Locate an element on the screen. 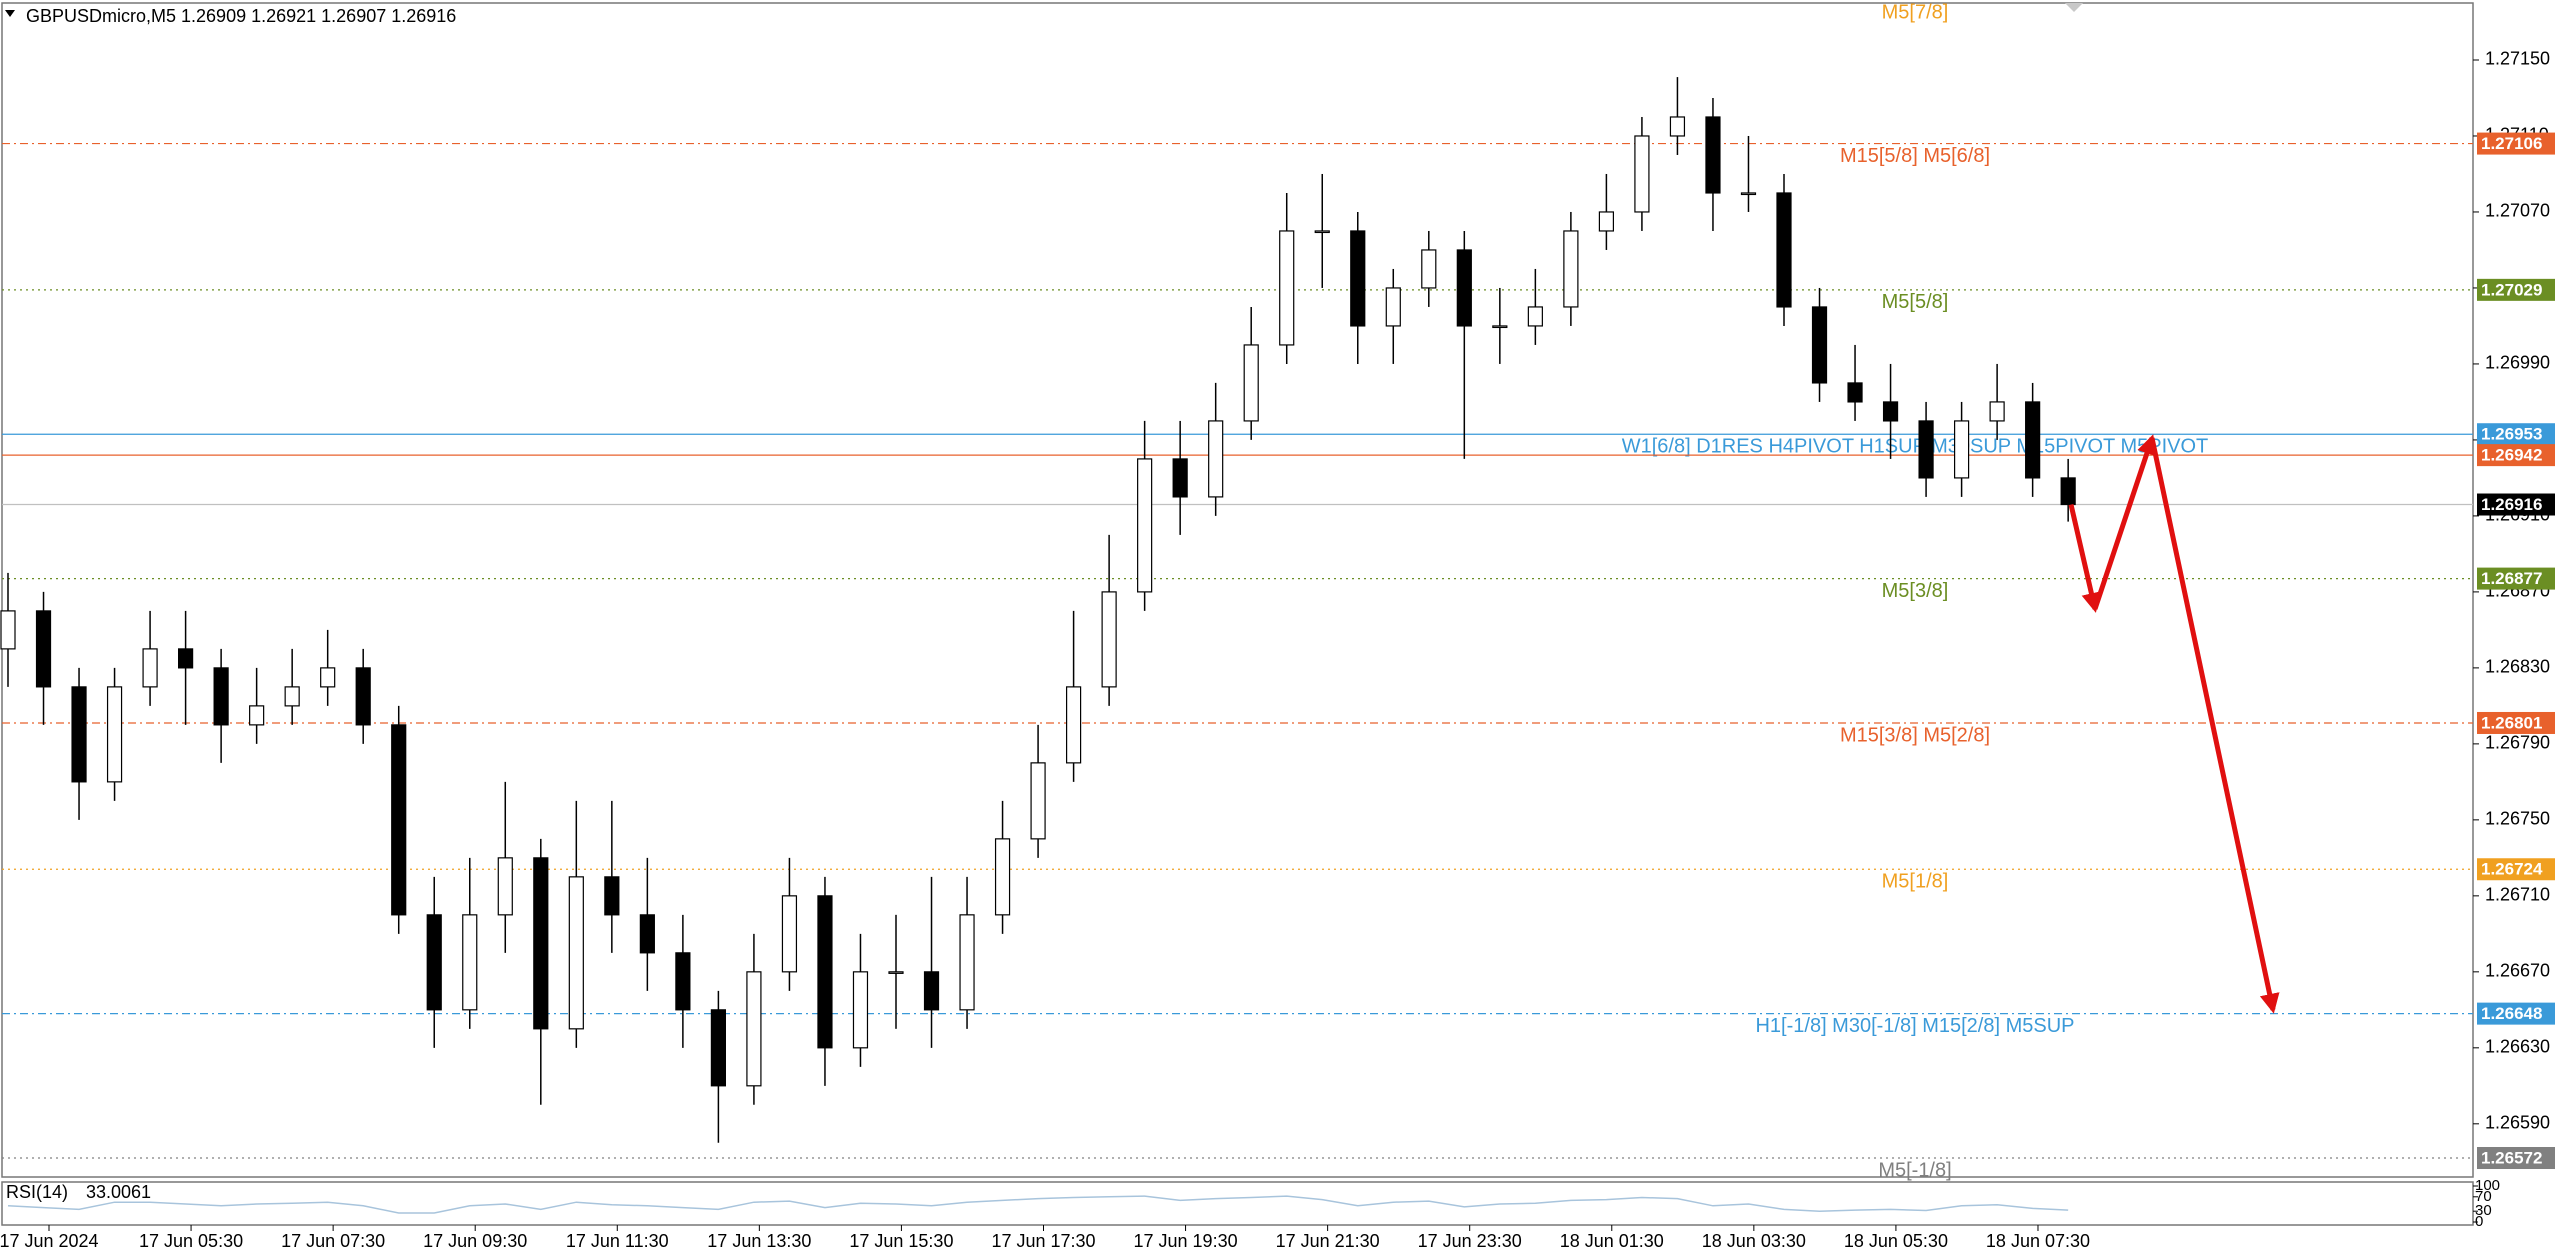 The height and width of the screenshot is (1254, 2560). x-tick-label: 17 Jun 17:30 is located at coordinates (1043, 1241).